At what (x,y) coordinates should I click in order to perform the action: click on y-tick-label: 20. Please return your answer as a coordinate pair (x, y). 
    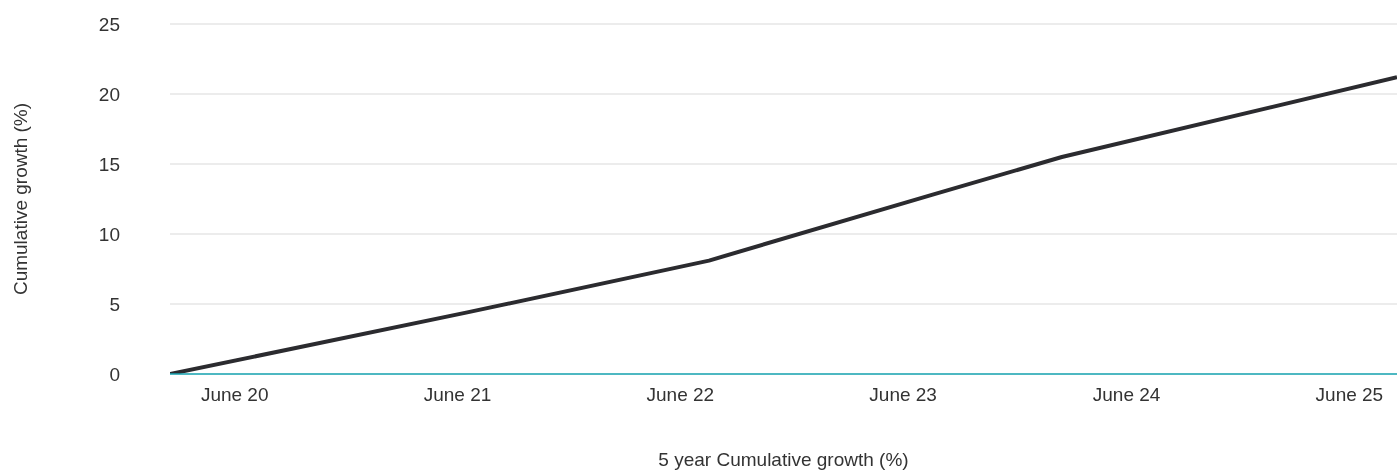
    Looking at the image, I should click on (109, 94).